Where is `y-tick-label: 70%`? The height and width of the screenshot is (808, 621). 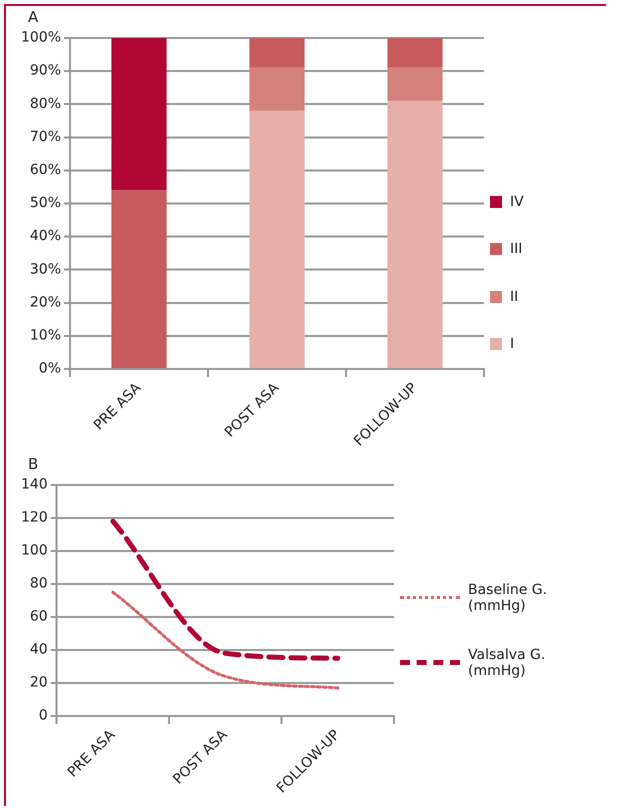
y-tick-label: 70% is located at coordinates (46, 136).